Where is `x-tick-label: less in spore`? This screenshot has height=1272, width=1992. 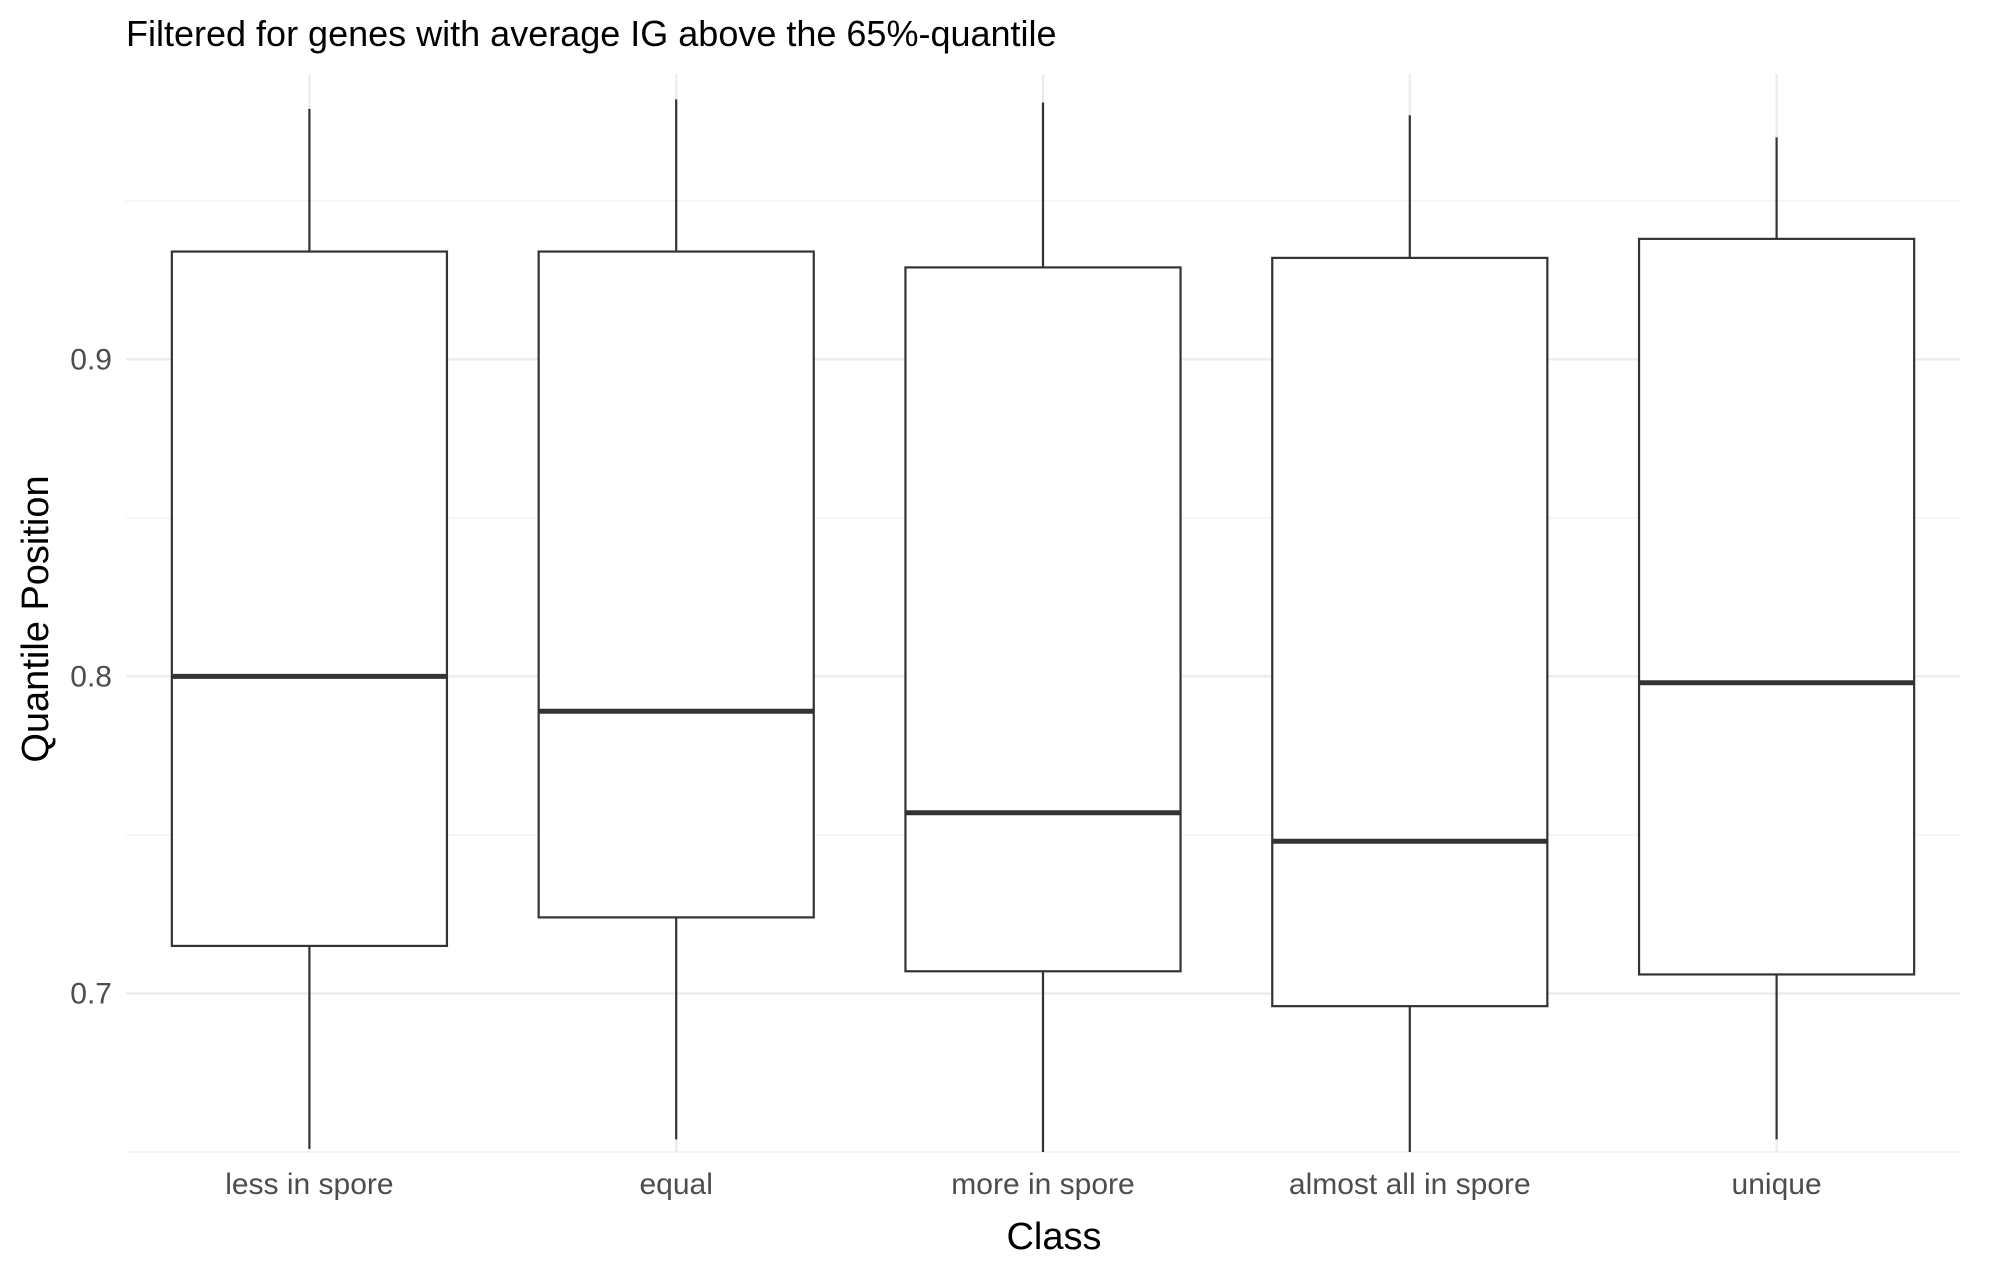 x-tick-label: less in spore is located at coordinates (309, 1184).